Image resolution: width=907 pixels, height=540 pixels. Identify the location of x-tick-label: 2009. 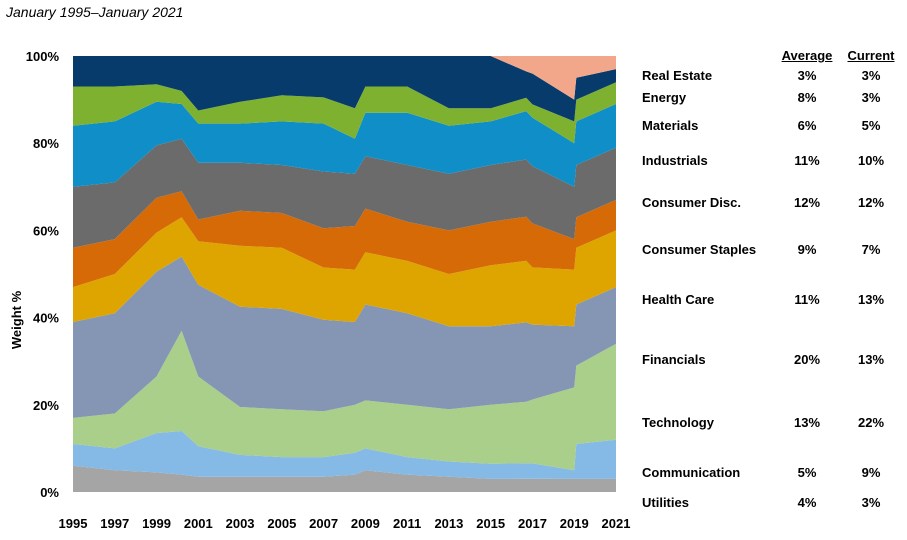
(365, 523).